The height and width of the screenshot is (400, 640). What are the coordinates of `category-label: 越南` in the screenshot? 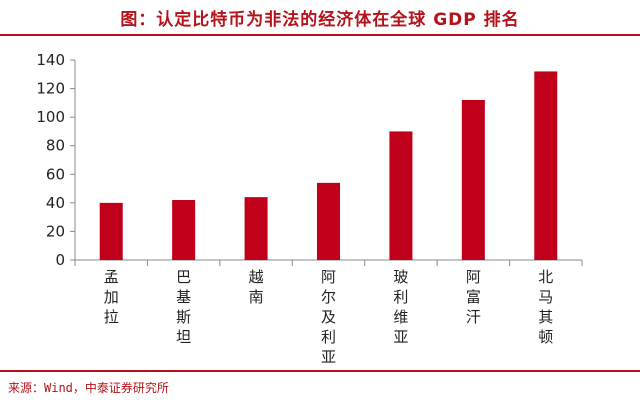 It's located at (256, 287).